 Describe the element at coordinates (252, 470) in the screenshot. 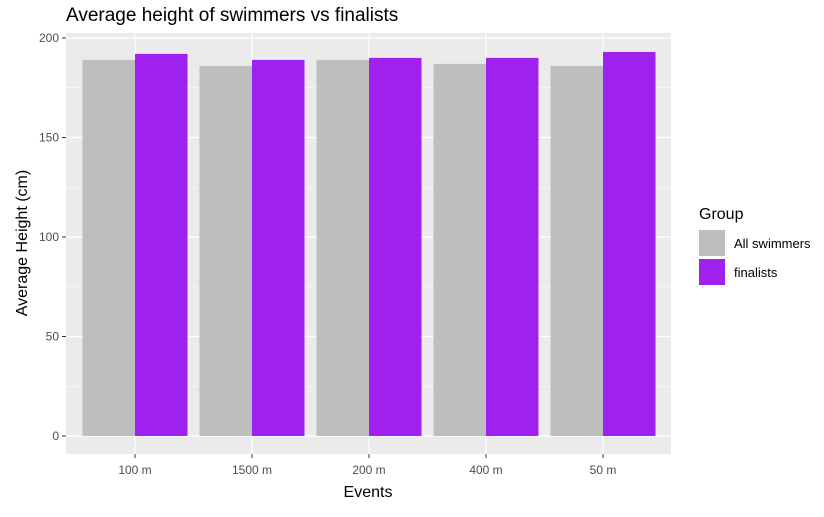

I see `x-tick-label: 1500 m` at that location.